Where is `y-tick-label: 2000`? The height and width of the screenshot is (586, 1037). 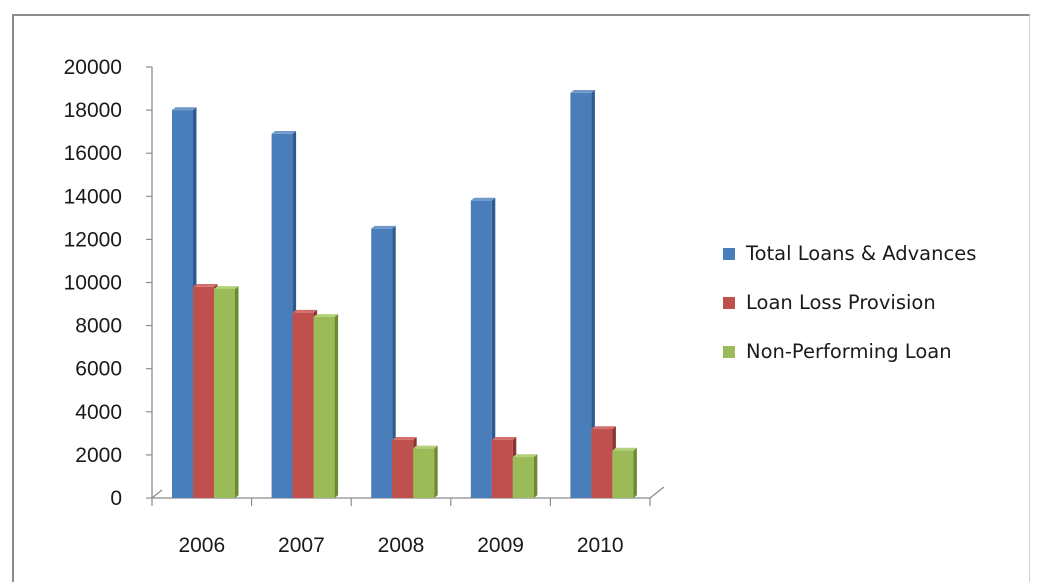 y-tick-label: 2000 is located at coordinates (98, 455).